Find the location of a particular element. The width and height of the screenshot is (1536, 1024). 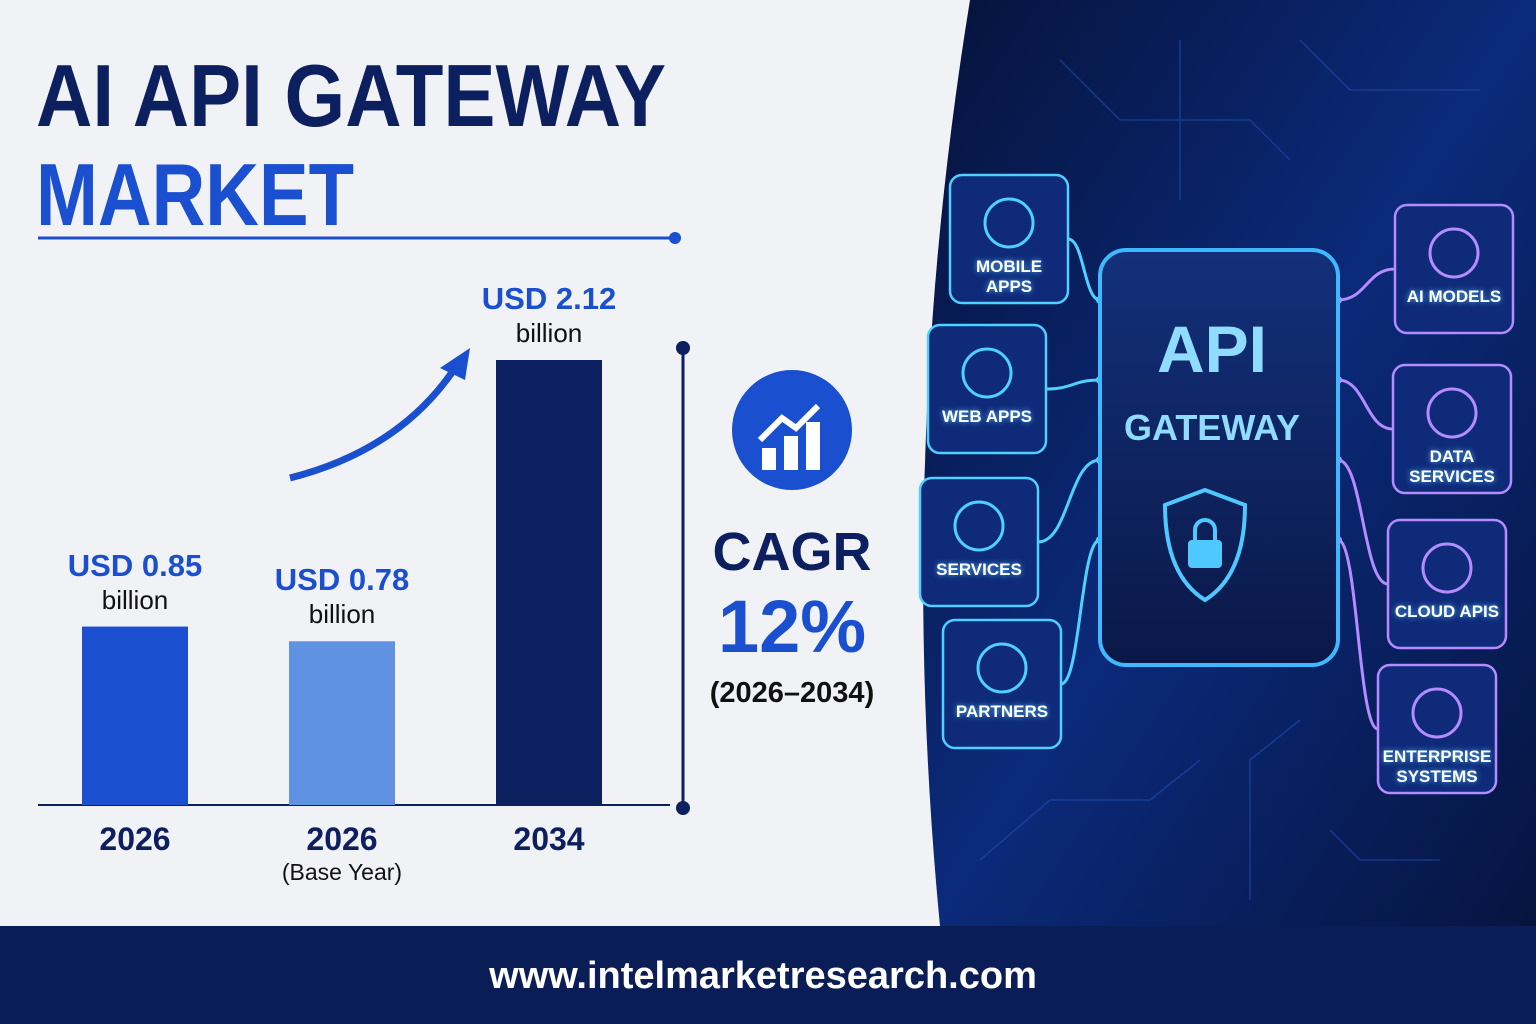

shield-icon is located at coordinates (1205, 545).